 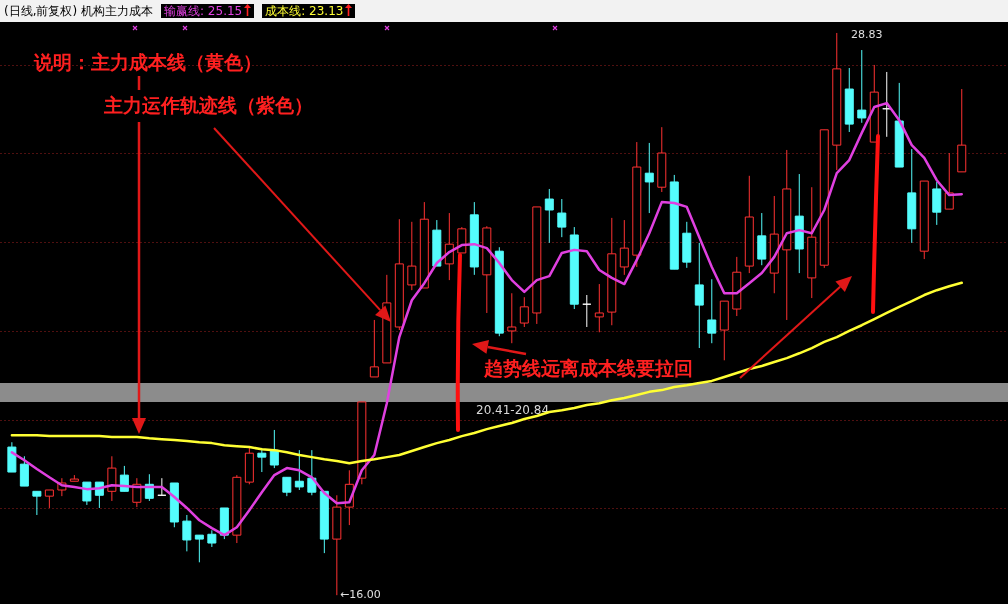 What do you see at coordinates (78, 11) in the screenshot?
I see `chart-title: (日线,前复权) 机构主力成本` at bounding box center [78, 11].